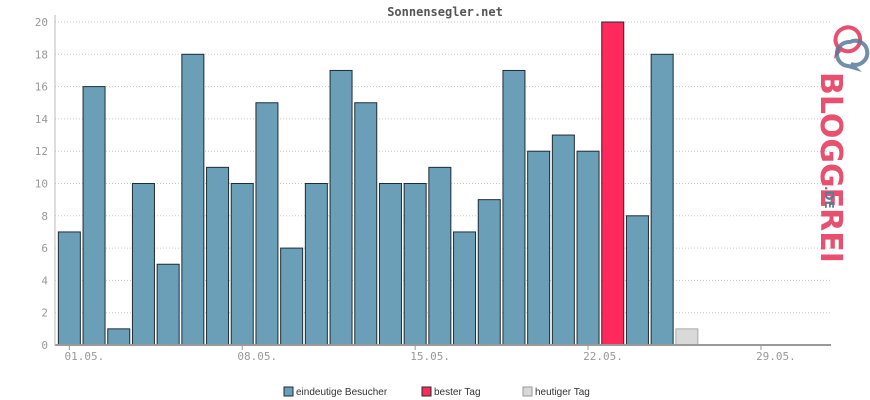 The image size is (870, 400). I want to click on y-tick-label: 6, so click(44, 248).